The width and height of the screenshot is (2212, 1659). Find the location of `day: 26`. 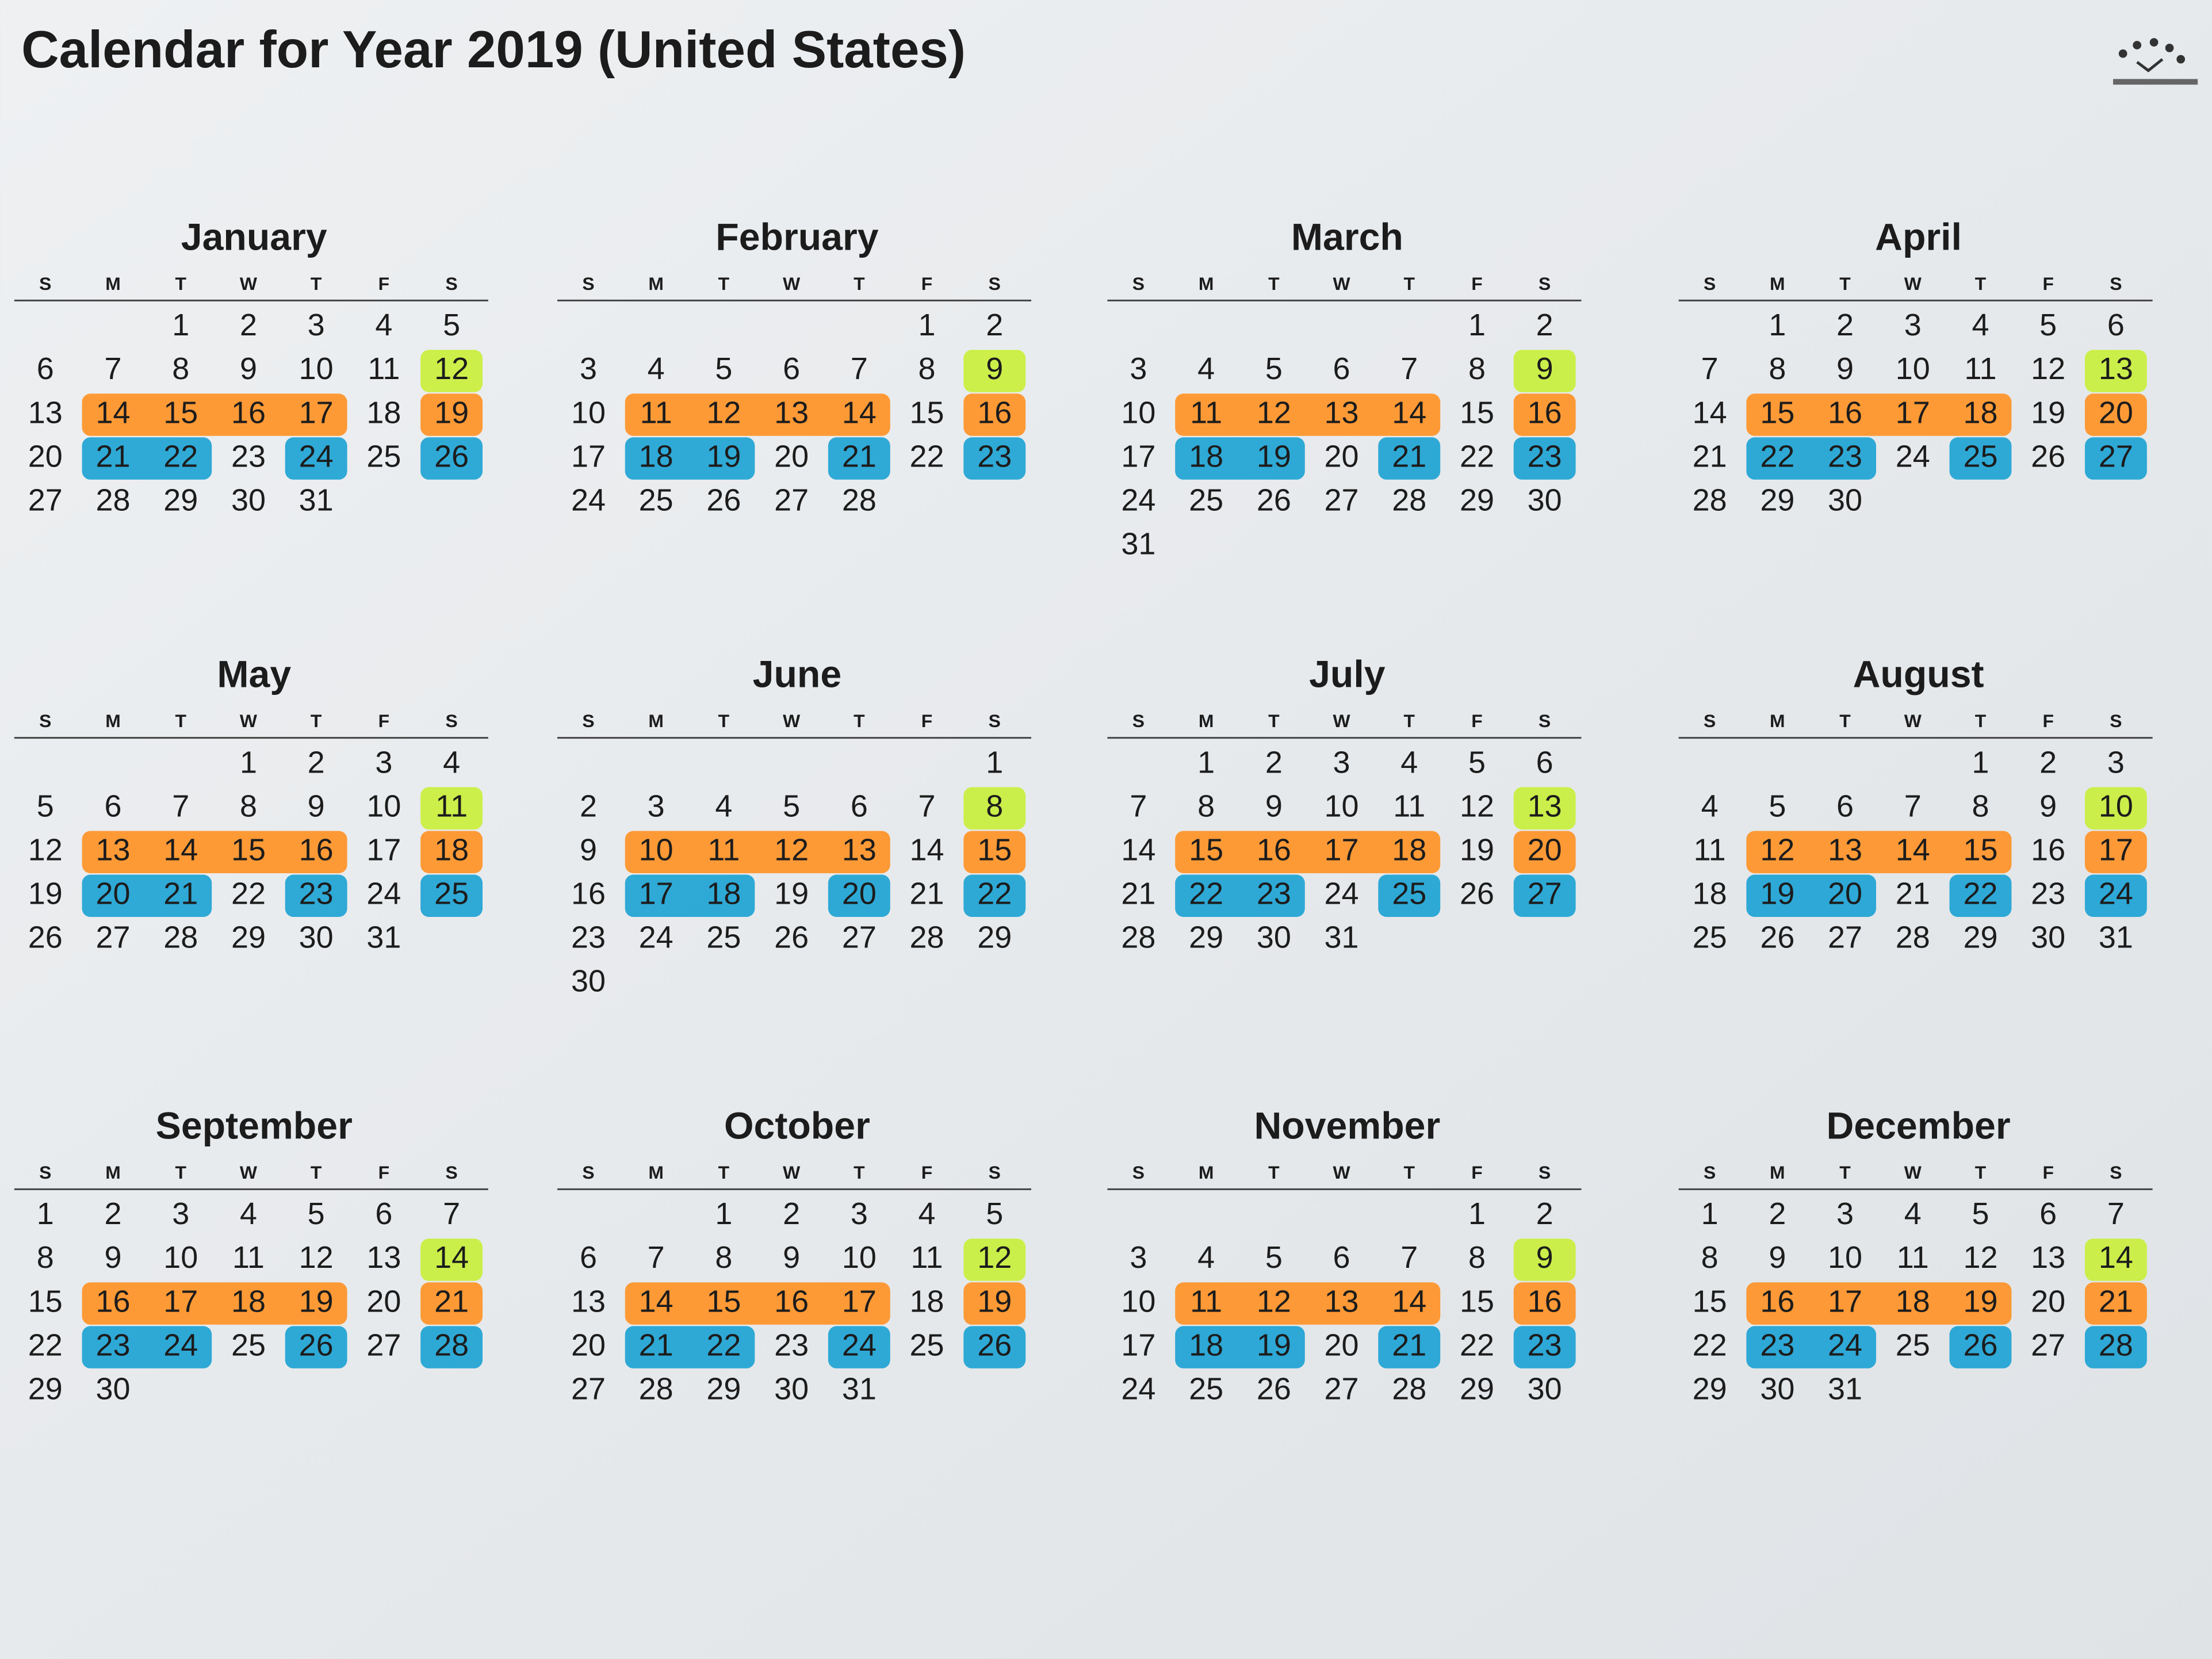

day: 26 is located at coordinates (791, 937).